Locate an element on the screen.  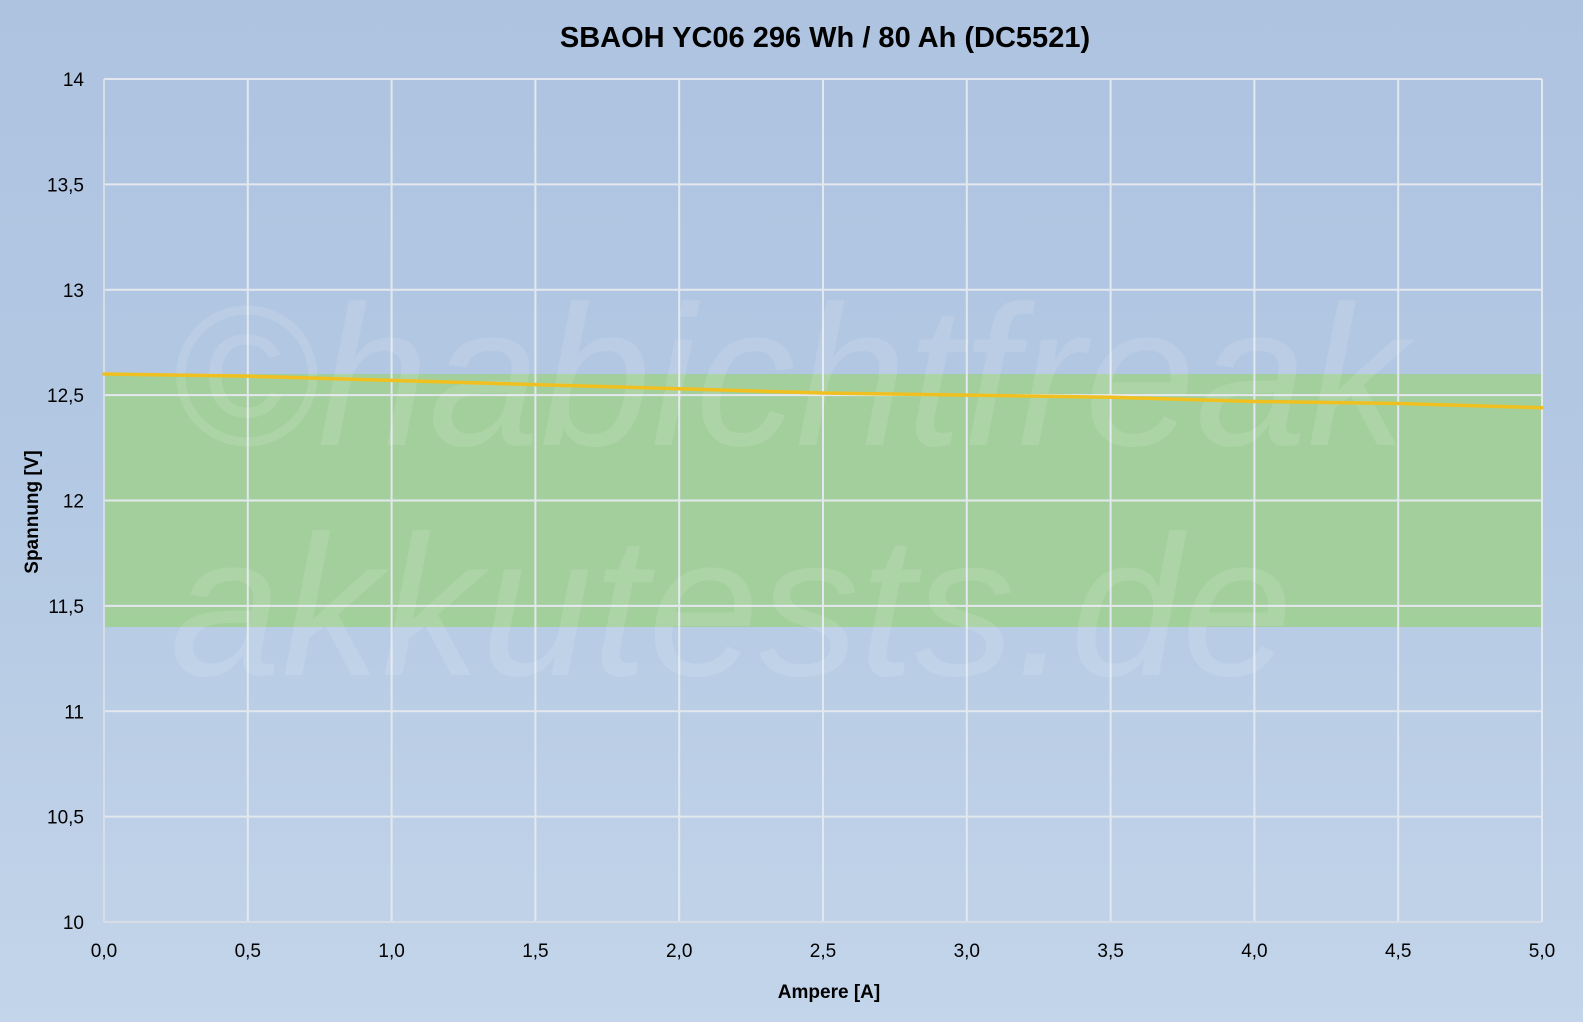
x-tick-label: 1,0 is located at coordinates (391, 951).